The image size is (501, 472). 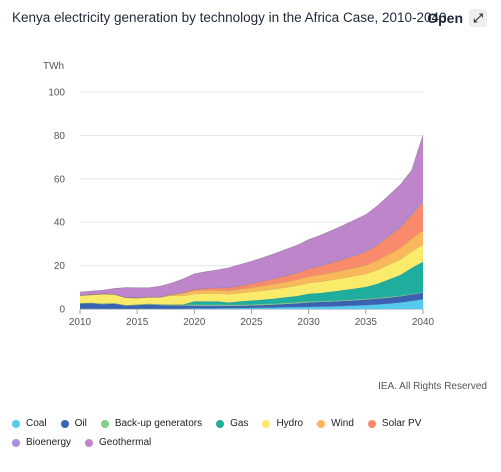 I want to click on legend-label: Geothermal, so click(x=125, y=442).